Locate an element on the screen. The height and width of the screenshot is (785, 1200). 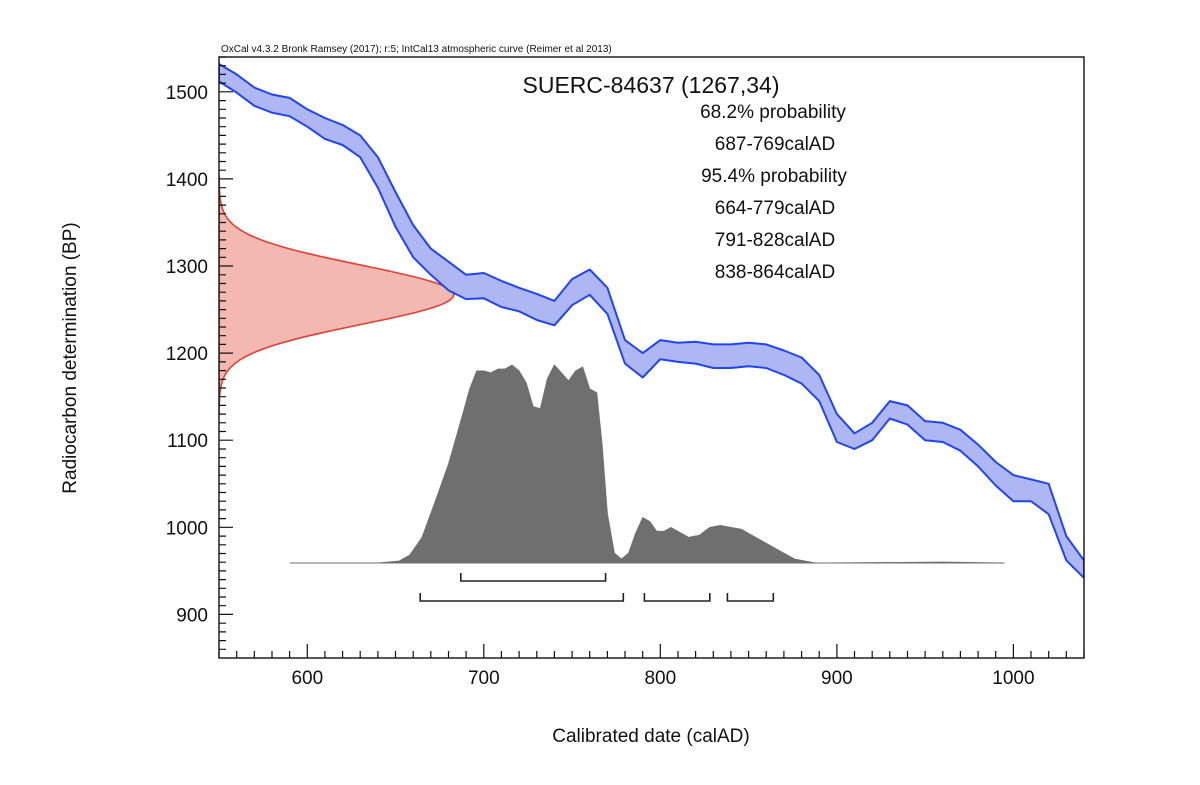
y-tick-label: 1300 is located at coordinates (187, 267).